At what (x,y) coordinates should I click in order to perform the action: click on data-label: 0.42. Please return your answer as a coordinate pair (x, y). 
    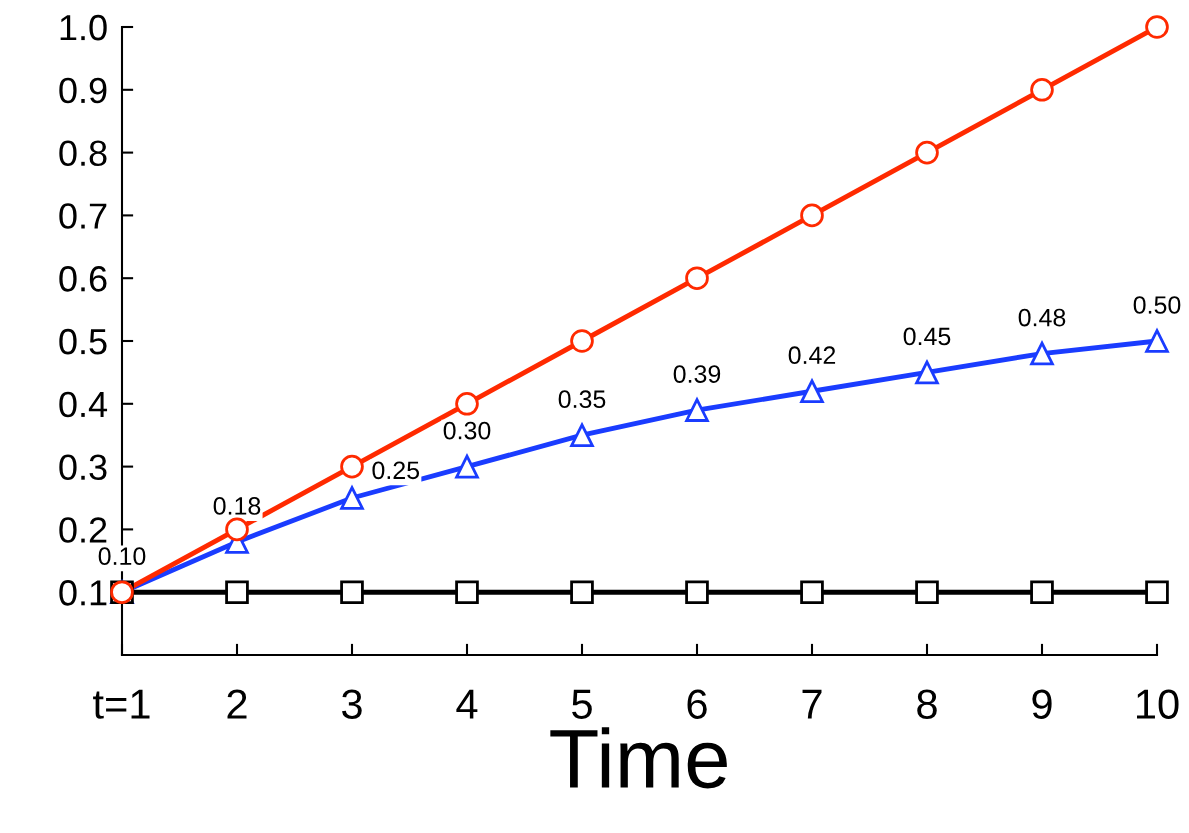
    Looking at the image, I should click on (812, 355).